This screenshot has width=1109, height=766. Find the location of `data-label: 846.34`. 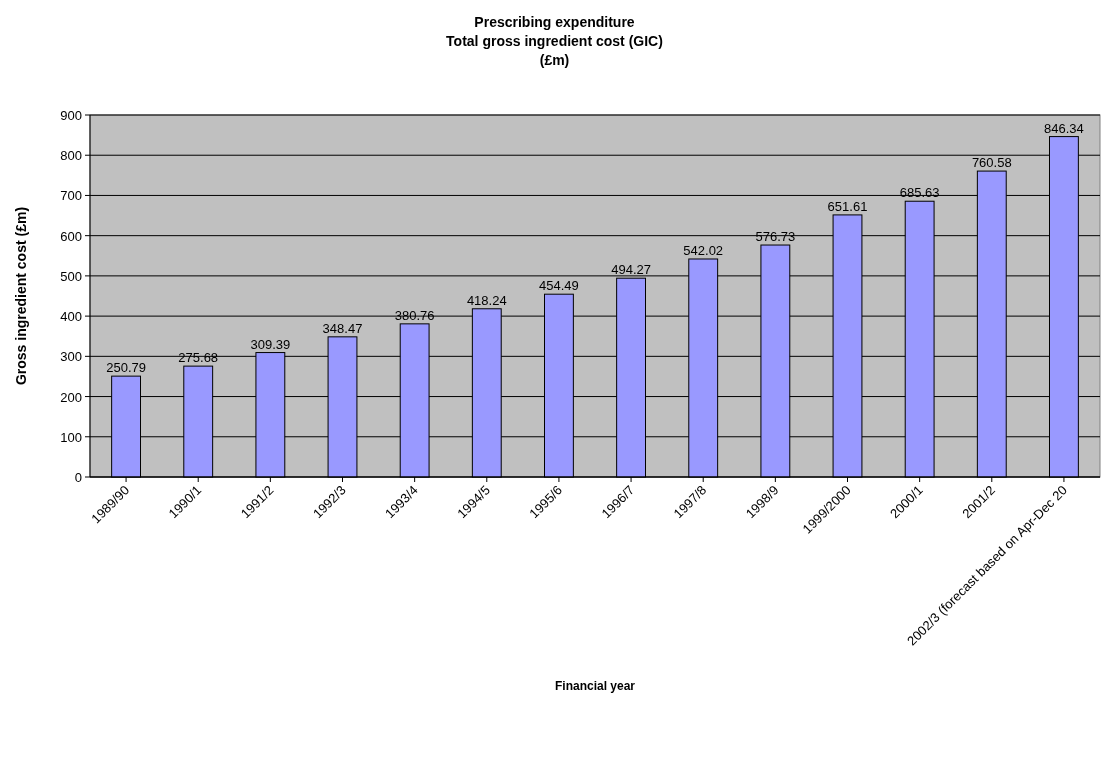

data-label: 846.34 is located at coordinates (1064, 128).